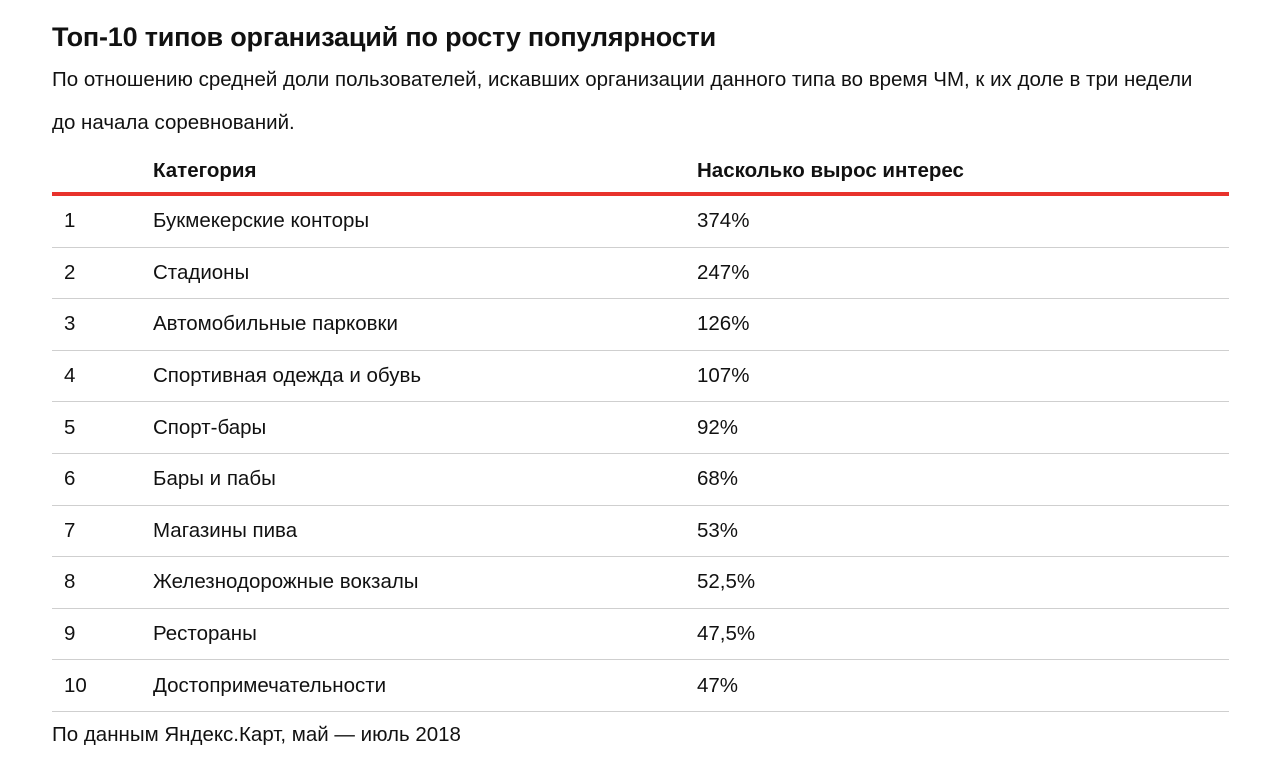  I want to click on row-category: Букмекерские конторы, so click(261, 221).